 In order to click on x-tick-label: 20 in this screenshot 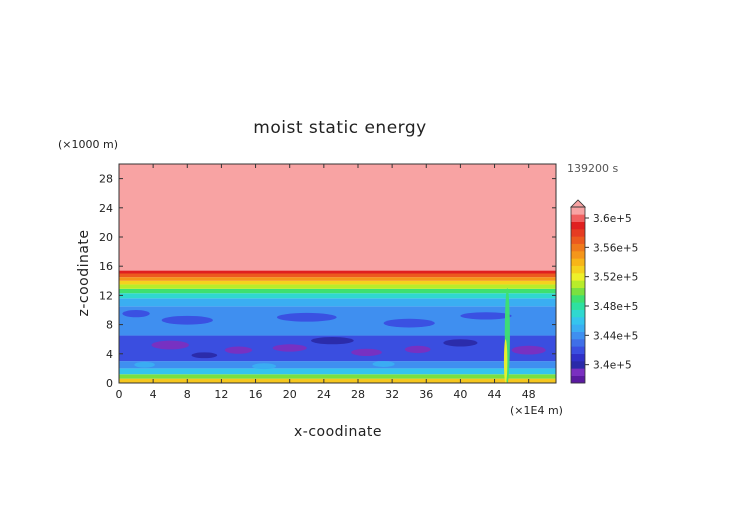, I will do `click(290, 394)`.